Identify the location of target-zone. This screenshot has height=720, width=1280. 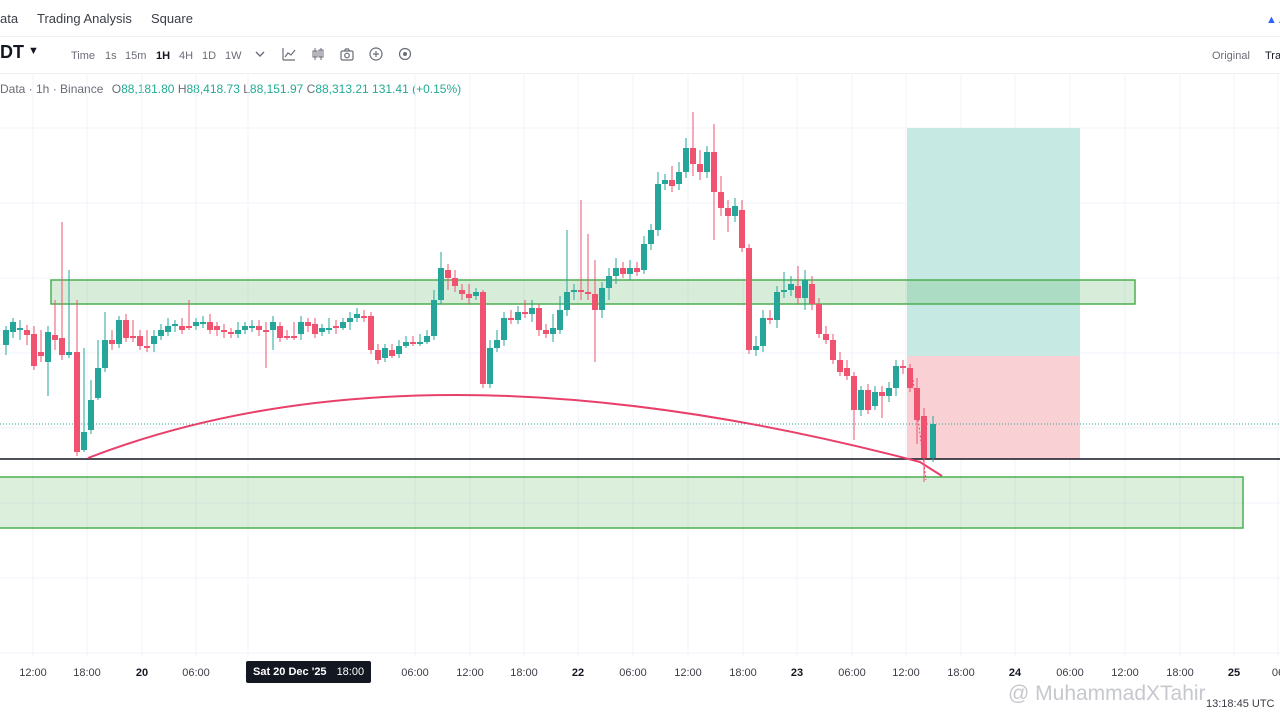
(993, 242).